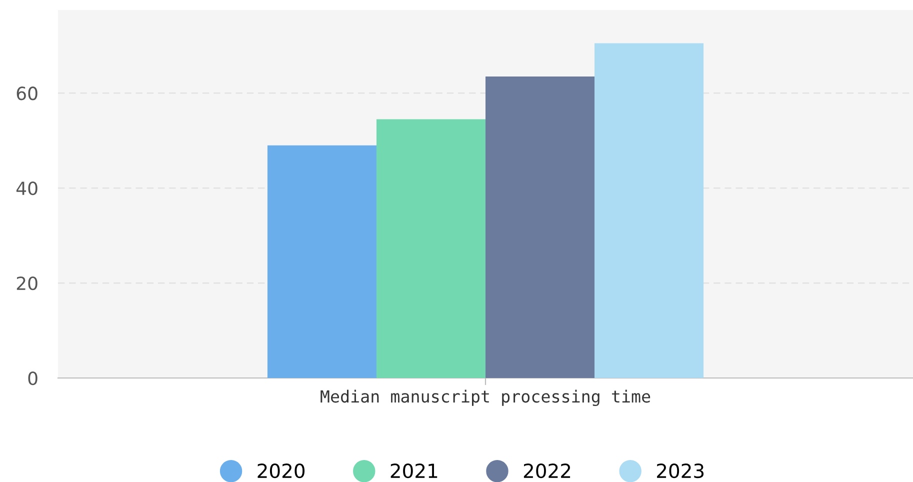 The image size is (913, 482). What do you see at coordinates (27, 93) in the screenshot?
I see `y-tick-label: 60` at bounding box center [27, 93].